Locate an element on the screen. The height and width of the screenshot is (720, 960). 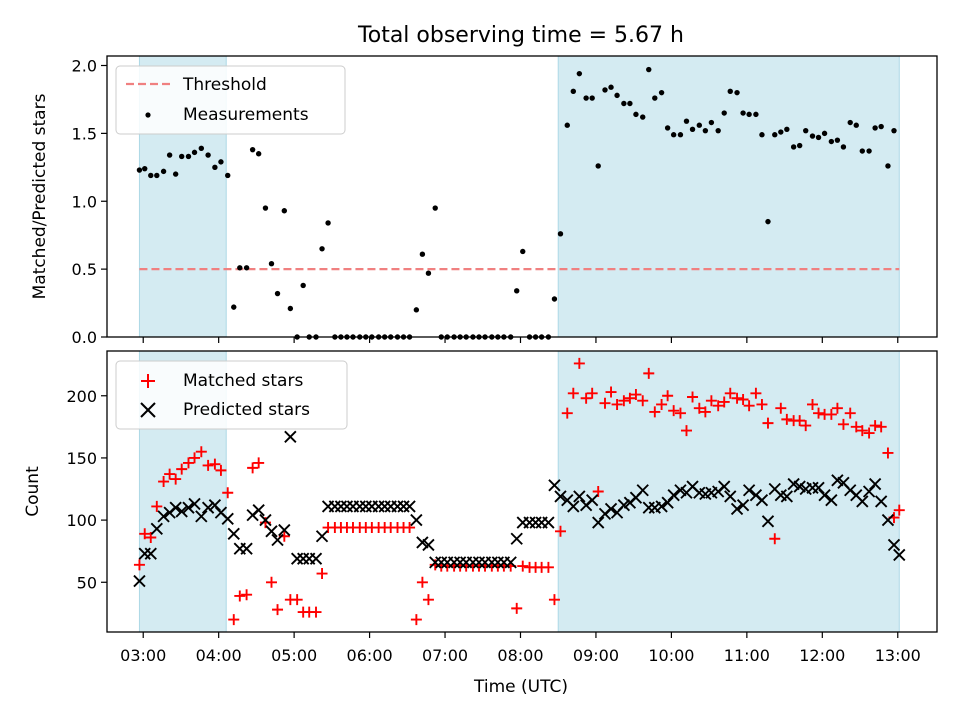
legend-box-bottom is located at coordinates (231, 395).